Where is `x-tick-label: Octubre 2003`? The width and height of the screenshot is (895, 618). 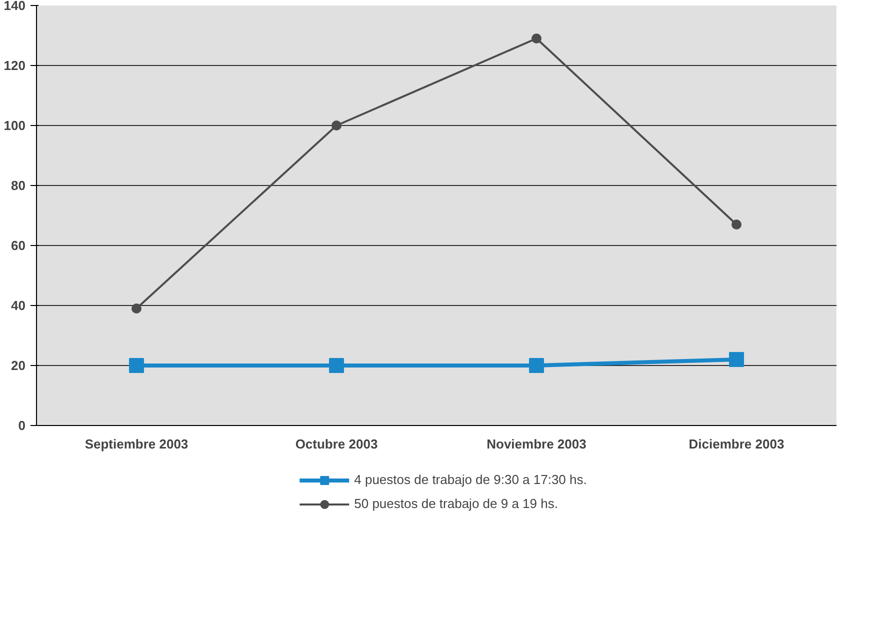
x-tick-label: Octubre 2003 is located at coordinates (336, 444).